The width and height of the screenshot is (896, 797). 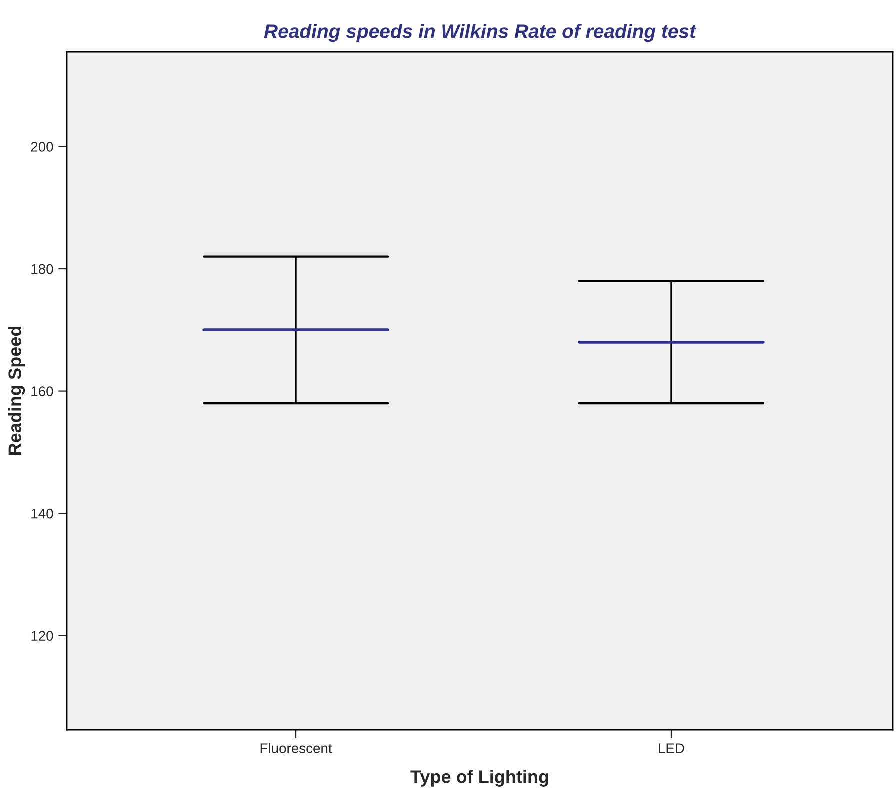 What do you see at coordinates (671, 749) in the screenshot?
I see `x-tick-label: LED` at bounding box center [671, 749].